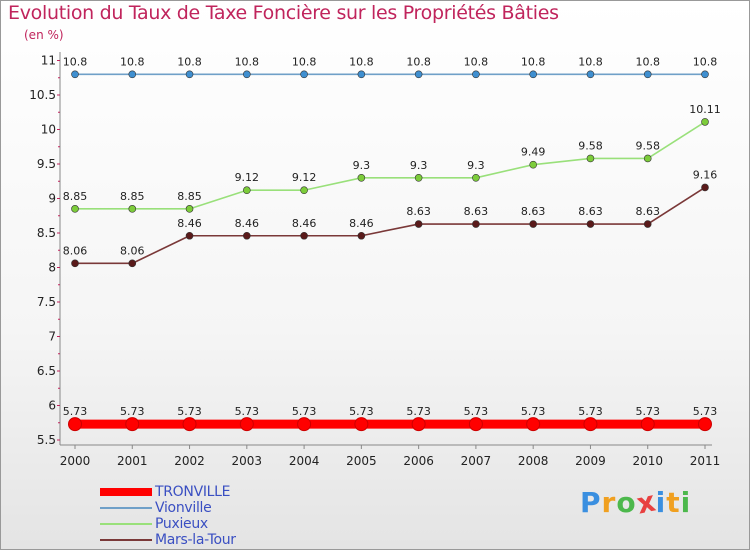 The height and width of the screenshot is (550, 750). I want to click on data-label: 9.49, so click(533, 152).